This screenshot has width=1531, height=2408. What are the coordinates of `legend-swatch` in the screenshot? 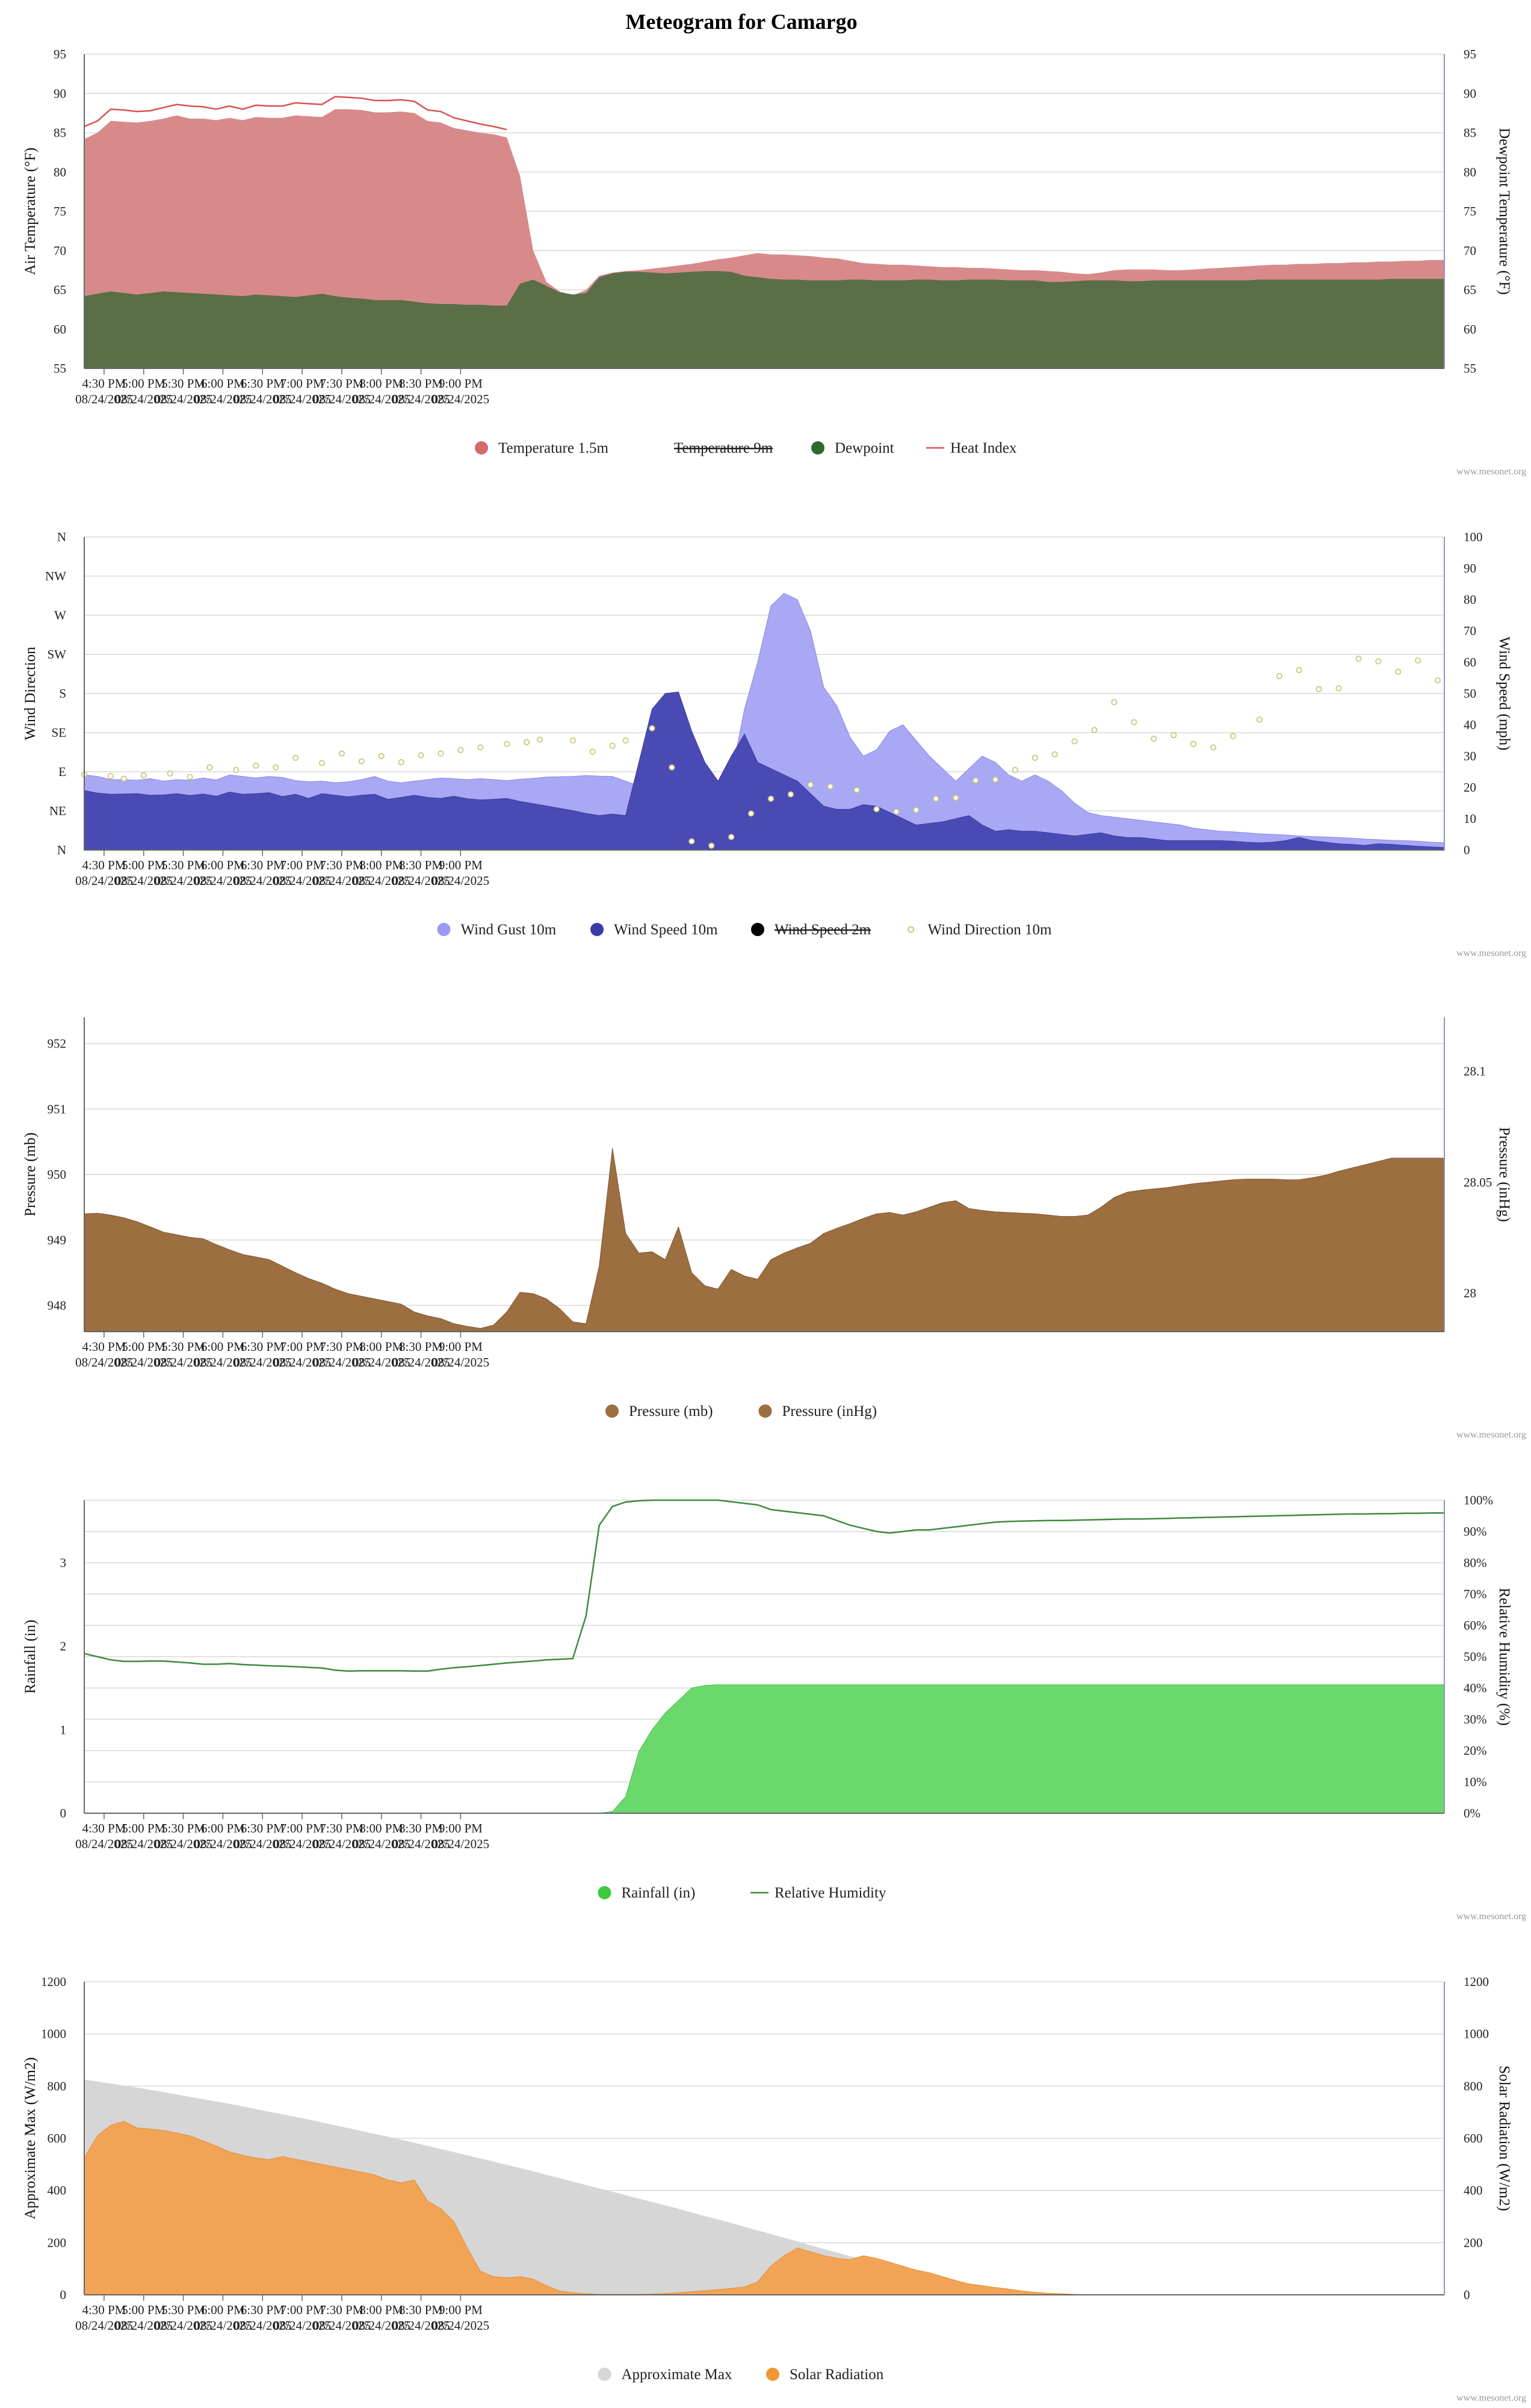 It's located at (444, 929).